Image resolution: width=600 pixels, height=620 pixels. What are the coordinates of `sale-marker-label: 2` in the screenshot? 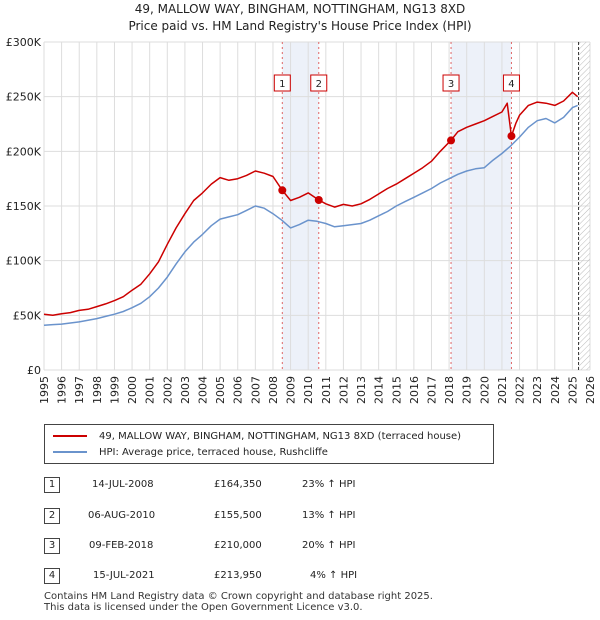 It's located at (319, 84).